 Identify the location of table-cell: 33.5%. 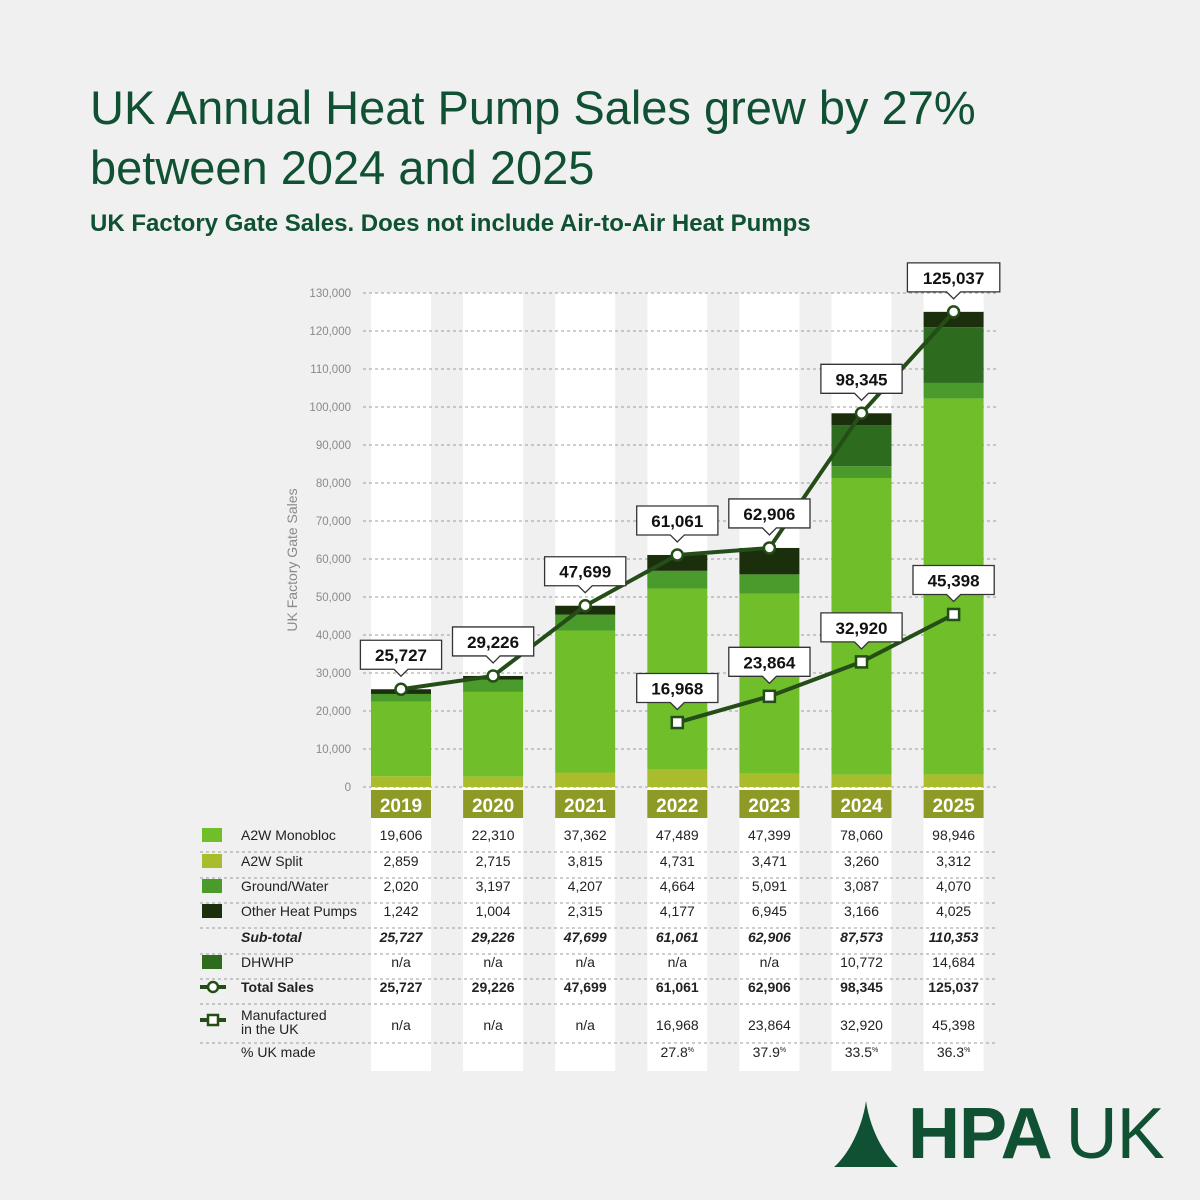
(861, 1052).